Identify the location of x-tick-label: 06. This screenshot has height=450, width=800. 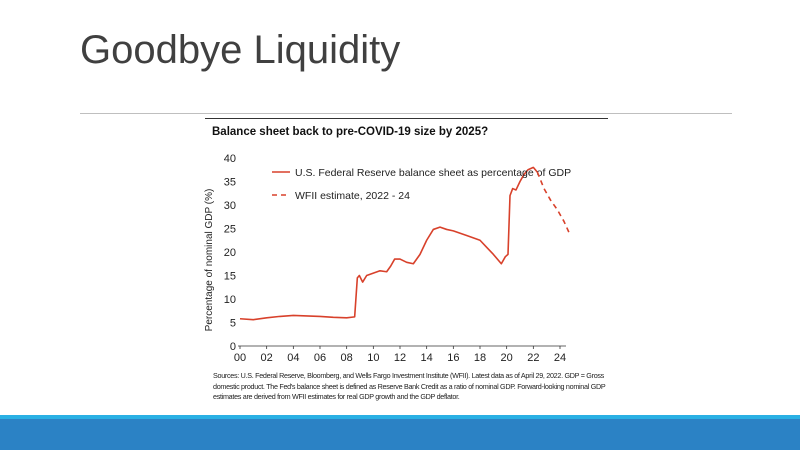
(320, 358).